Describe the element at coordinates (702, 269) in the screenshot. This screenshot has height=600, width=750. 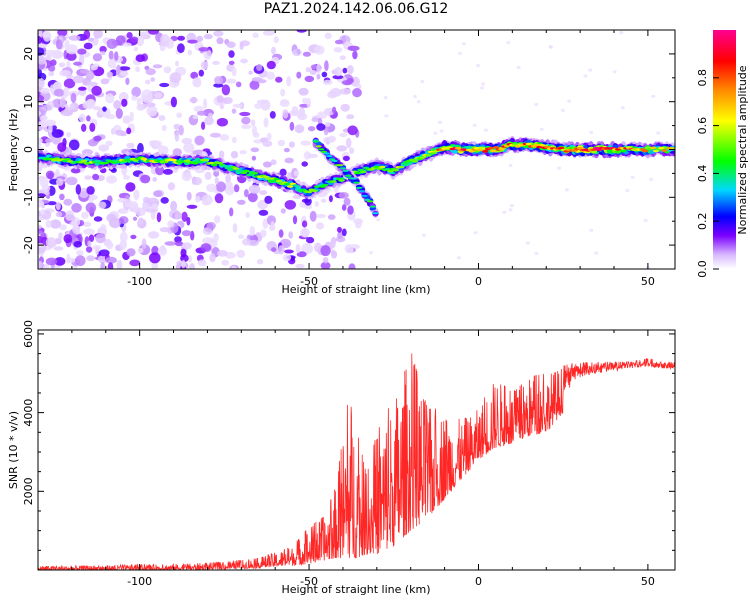
I see `colorbar-tick-label: 0.0` at that location.